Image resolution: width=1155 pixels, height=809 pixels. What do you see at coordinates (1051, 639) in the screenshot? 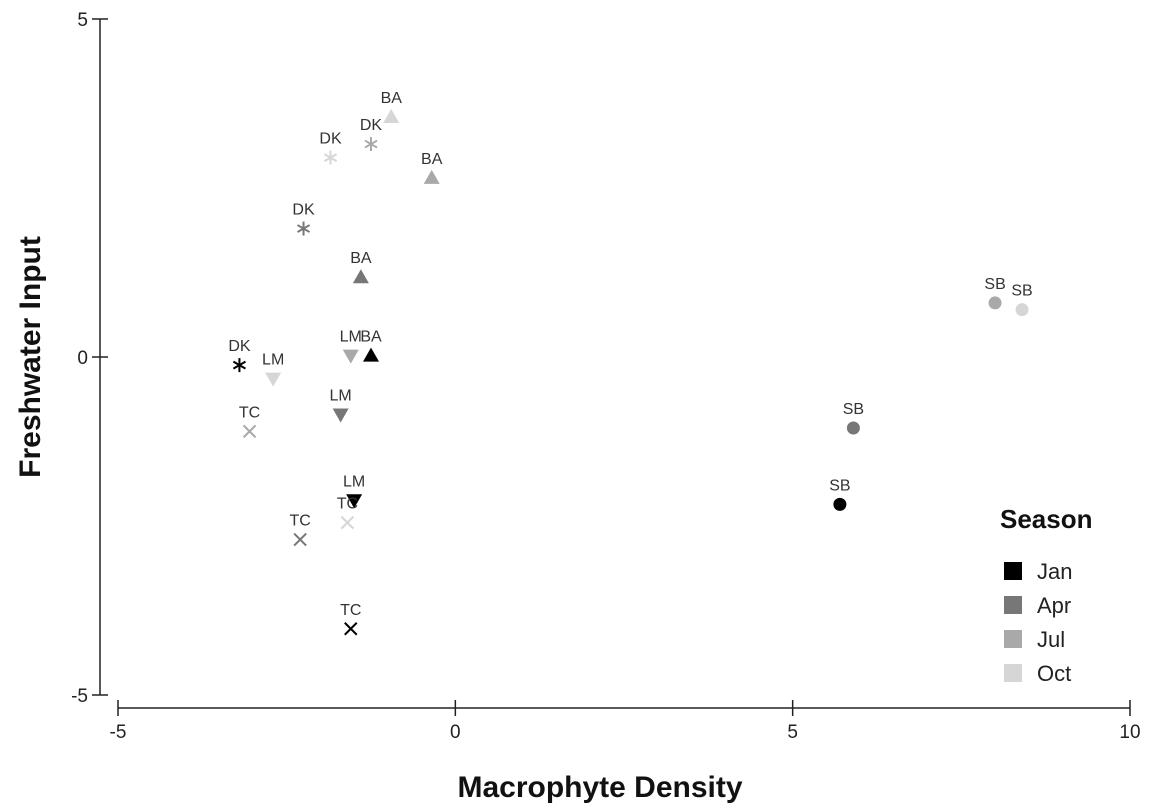
I see `legend-label: Jul` at bounding box center [1051, 639].